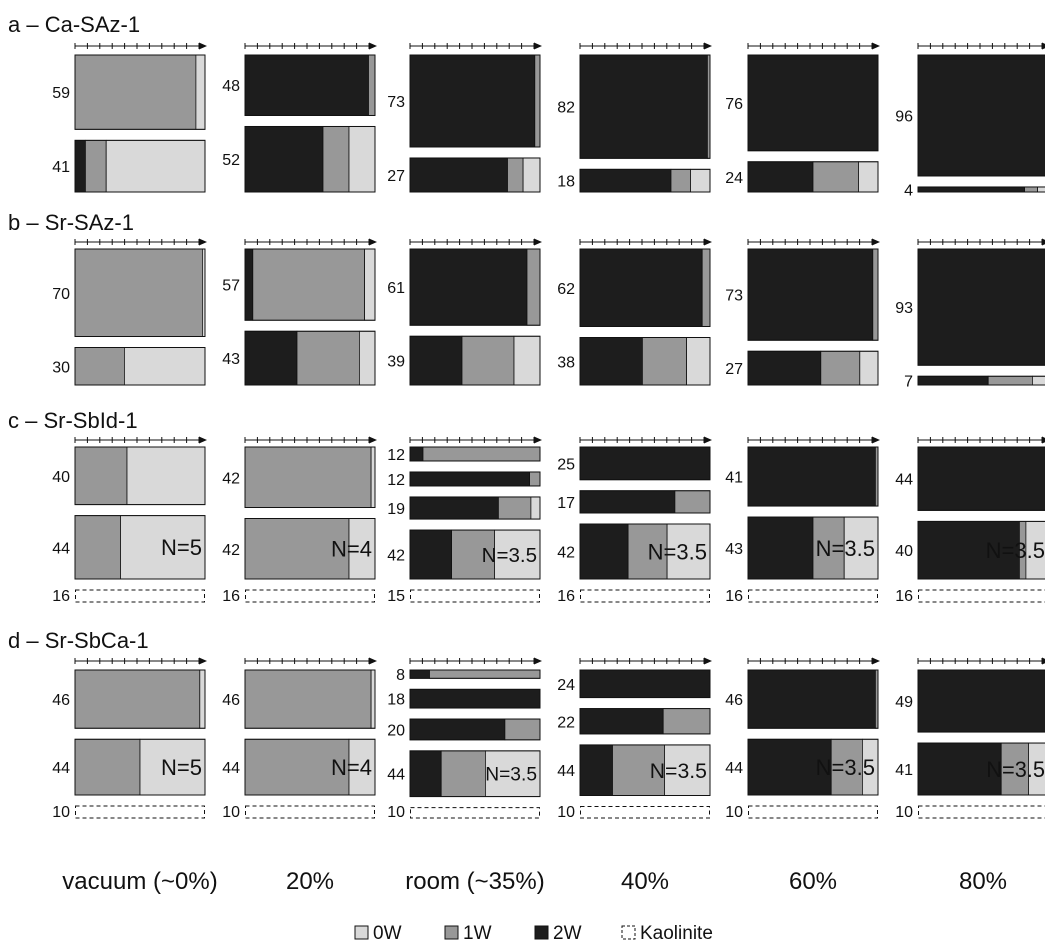 The width and height of the screenshot is (1045, 945). Describe the element at coordinates (477, 933) in the screenshot. I see `legend-label: 1W` at that location.